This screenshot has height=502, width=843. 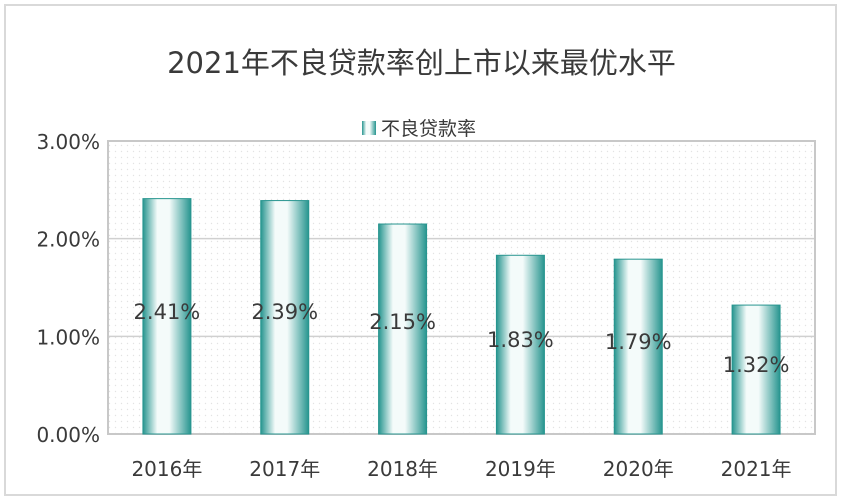 What do you see at coordinates (402, 469) in the screenshot?
I see `x-tick-label: 2018年` at bounding box center [402, 469].